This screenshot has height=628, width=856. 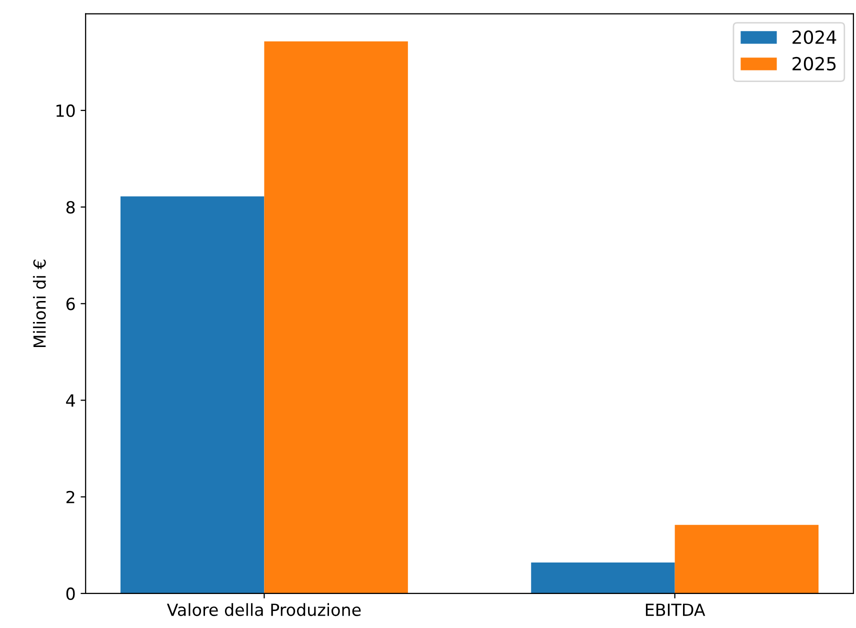 What do you see at coordinates (676, 610) in the screenshot?
I see `x-tick-label: EBITDA` at bounding box center [676, 610].